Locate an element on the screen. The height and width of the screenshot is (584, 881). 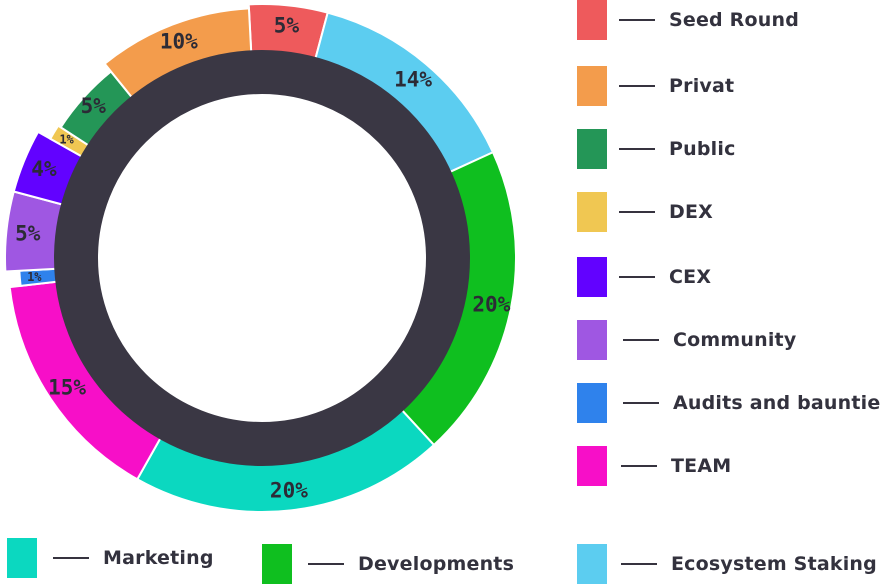
slice-label-audits-and-baunties: 1% is located at coordinates (34, 277).